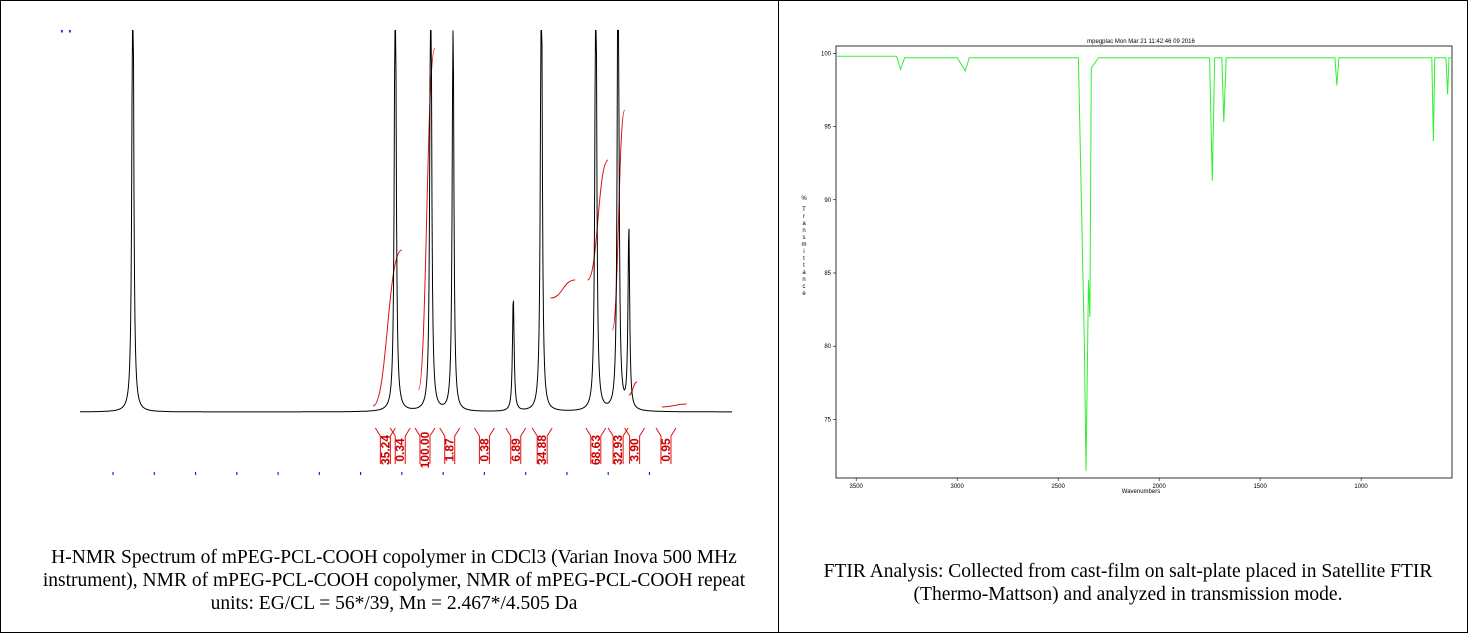 This screenshot has height=633, width=1468. What do you see at coordinates (827, 274) in the screenshot?
I see `ftir-y-tick-label: 85` at bounding box center [827, 274].